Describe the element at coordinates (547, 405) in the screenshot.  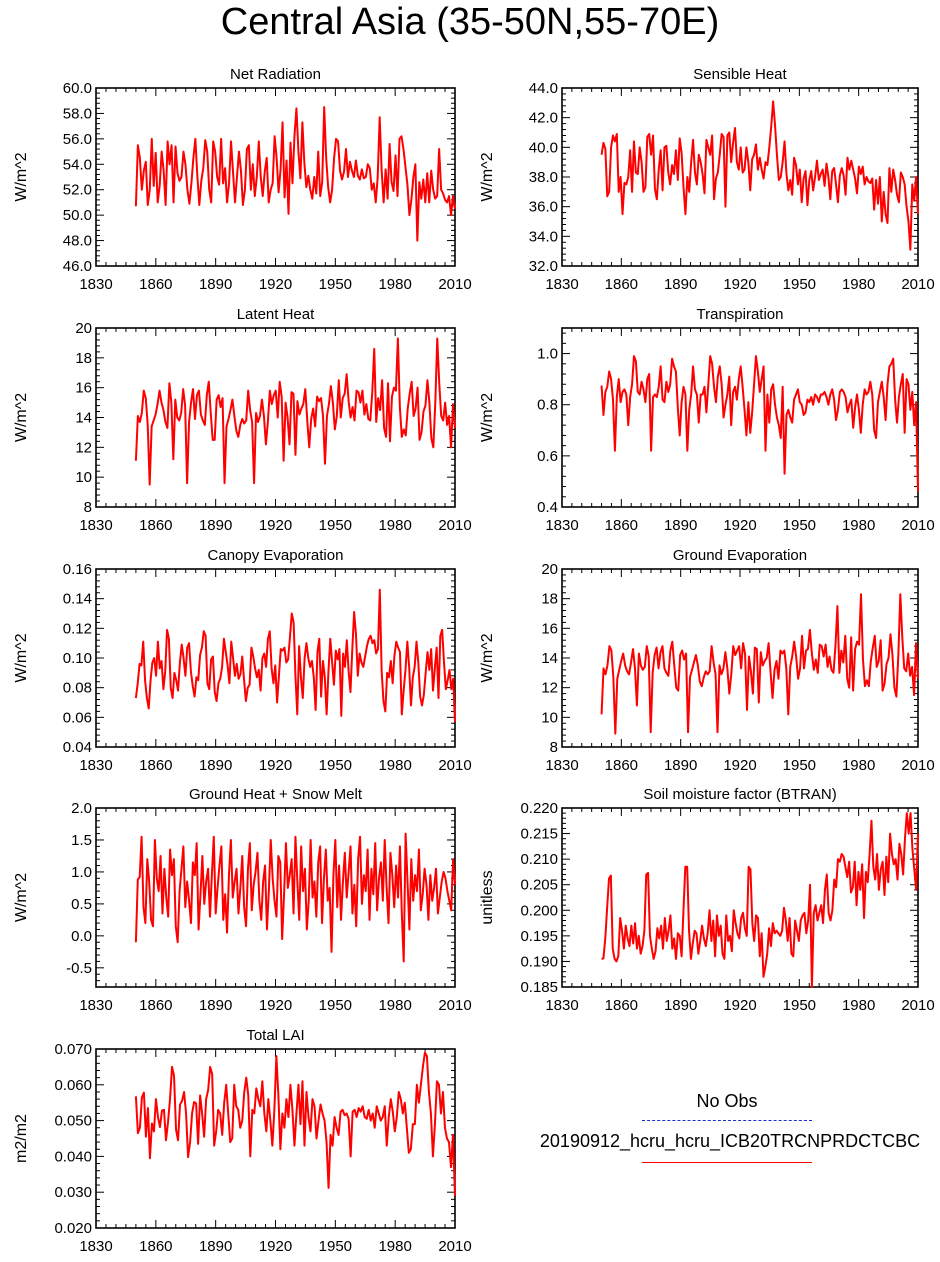
I see `y-tick-label: 0.8` at that location.